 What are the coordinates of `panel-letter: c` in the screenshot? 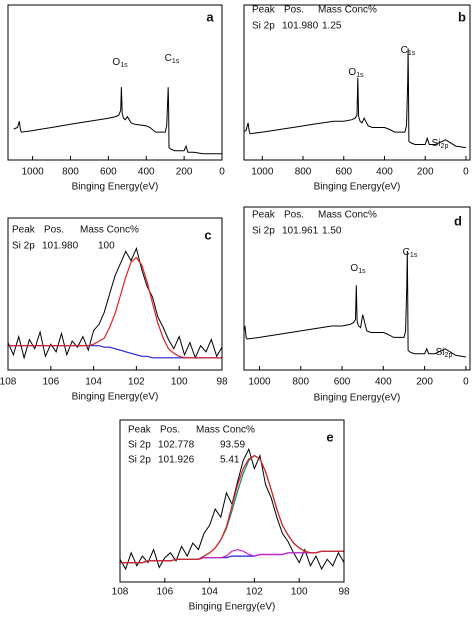 It's located at (207, 234).